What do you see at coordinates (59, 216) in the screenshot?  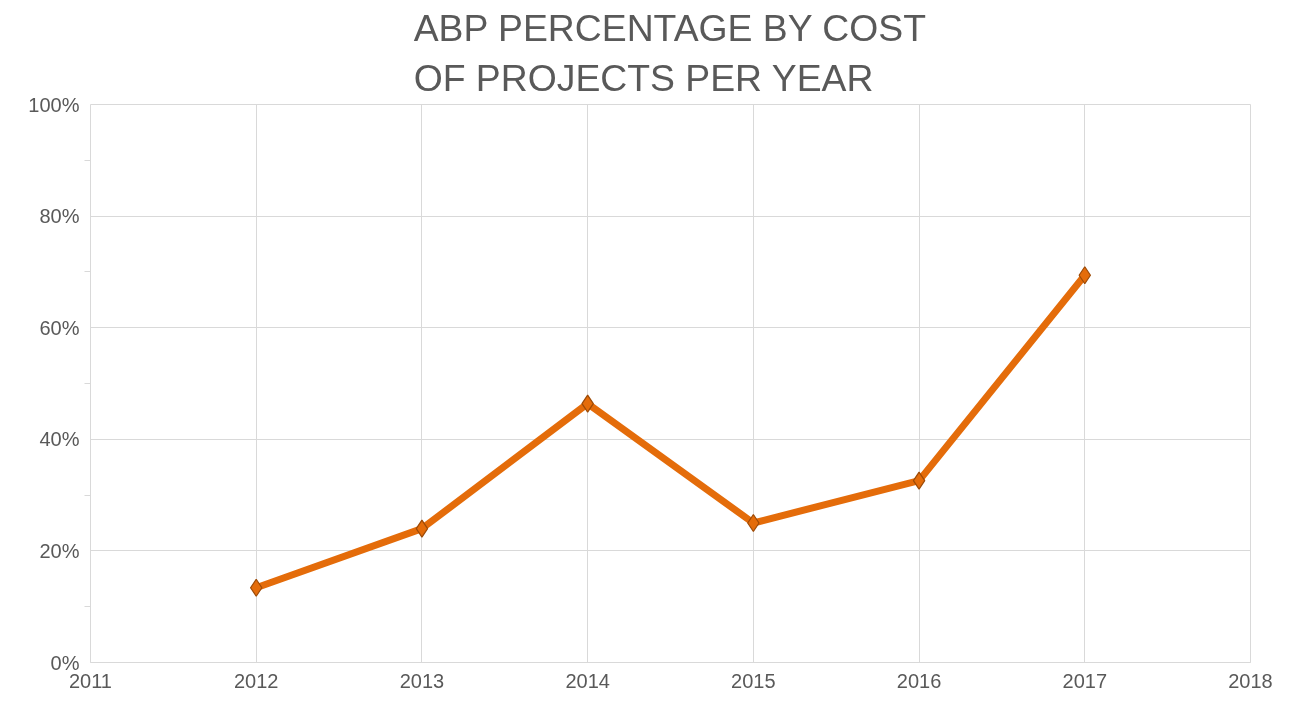 I see `y-tick-label: 80%` at bounding box center [59, 216].